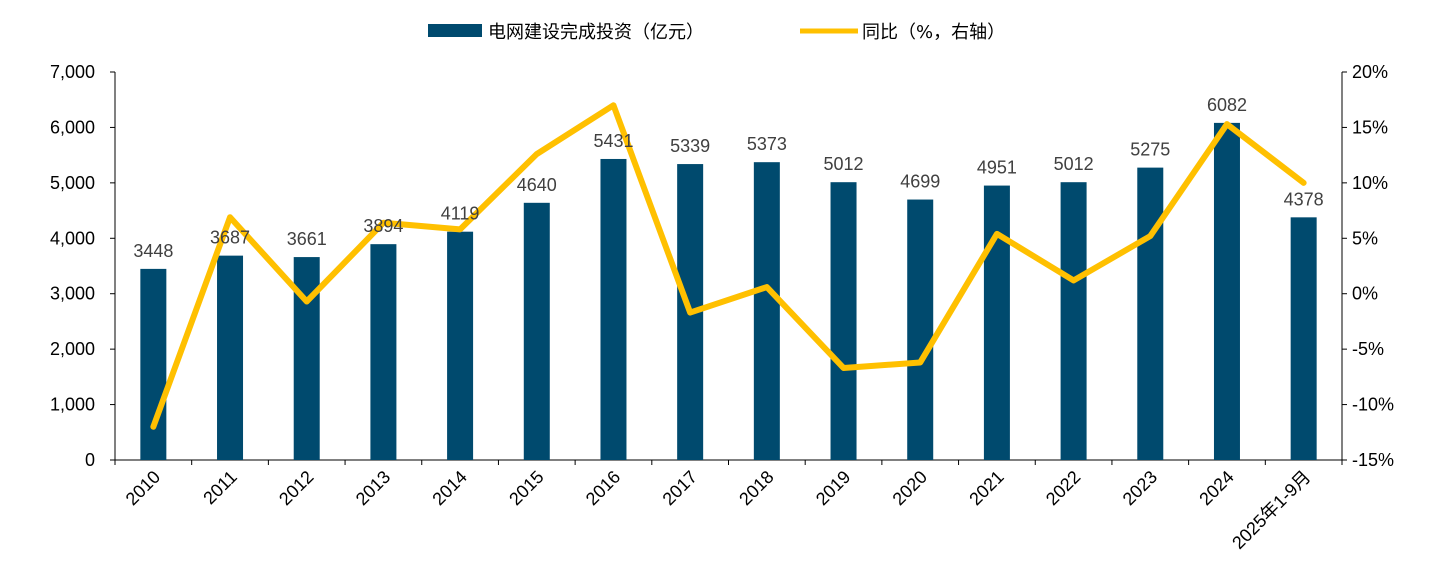 The width and height of the screenshot is (1452, 571). What do you see at coordinates (1365, 238) in the screenshot?
I see `y-right-tick-label: 5%` at bounding box center [1365, 238].